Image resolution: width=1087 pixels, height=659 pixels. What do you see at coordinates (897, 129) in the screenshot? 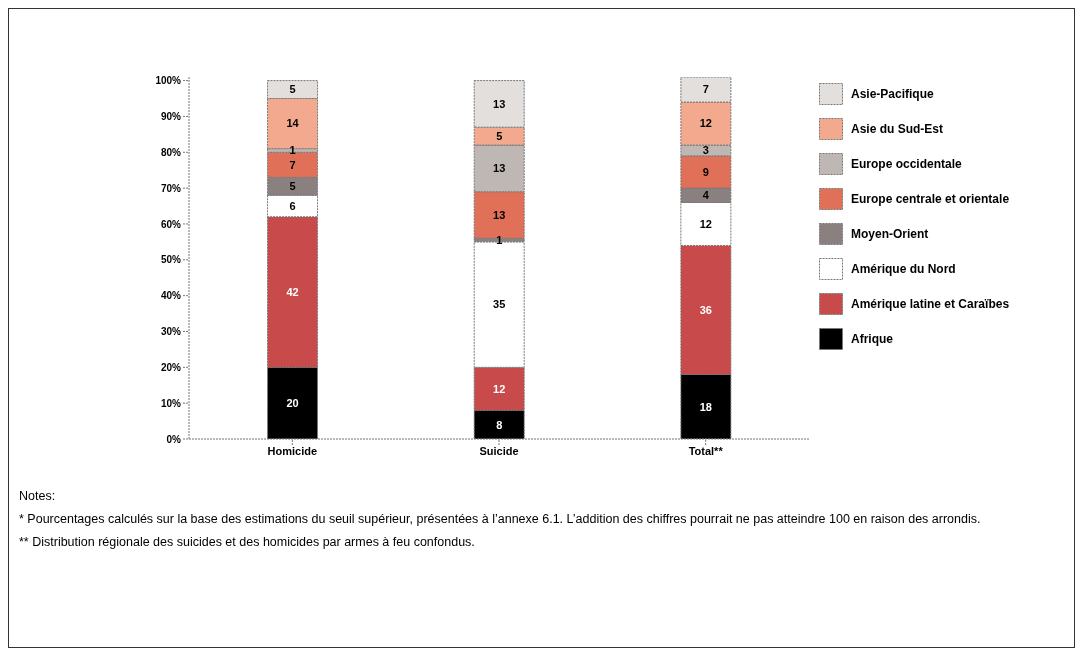
I see `legend-label: Asie du Sud-Est` at bounding box center [897, 129].